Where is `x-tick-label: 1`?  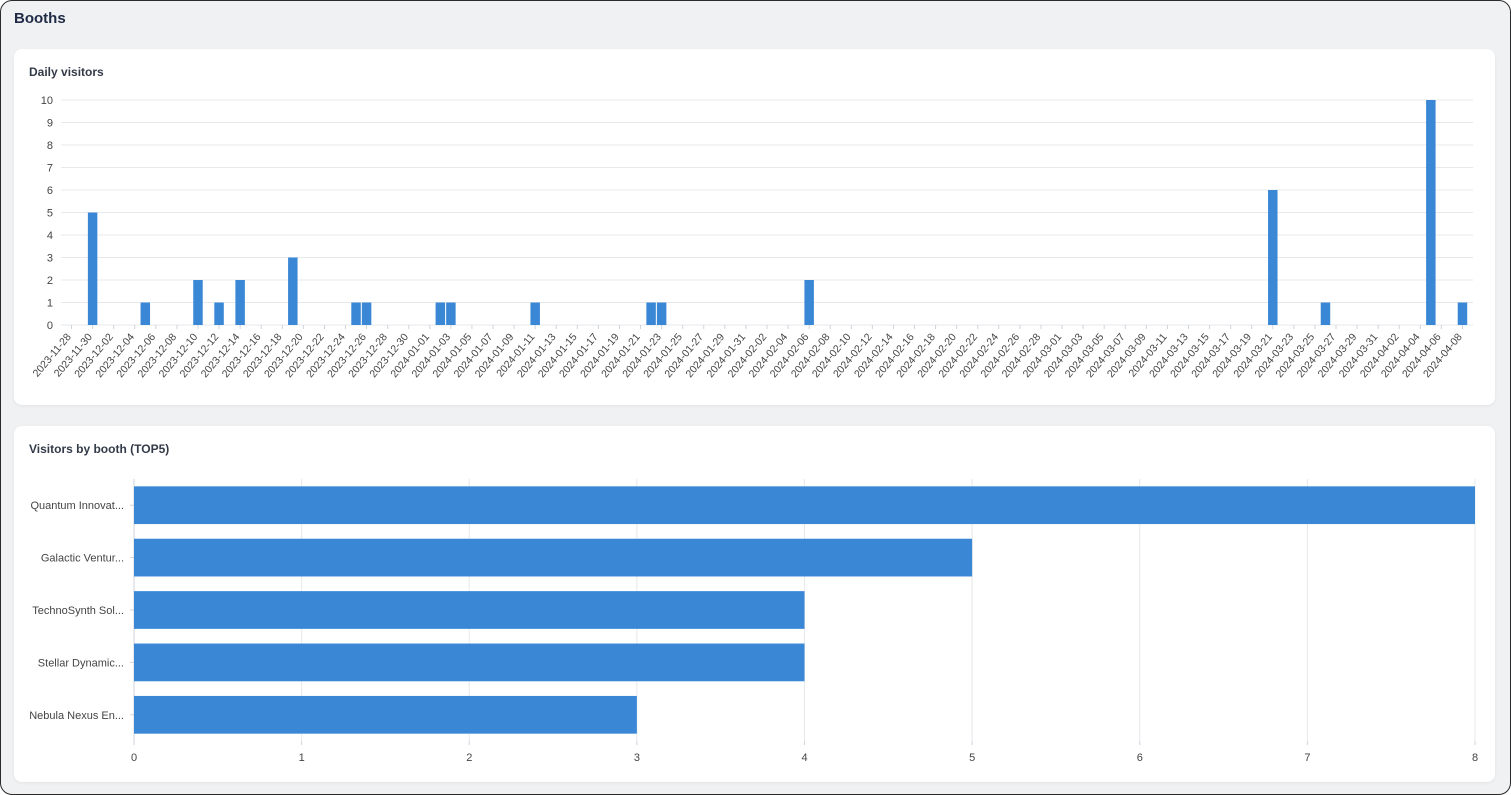 x-tick-label: 1 is located at coordinates (302, 758).